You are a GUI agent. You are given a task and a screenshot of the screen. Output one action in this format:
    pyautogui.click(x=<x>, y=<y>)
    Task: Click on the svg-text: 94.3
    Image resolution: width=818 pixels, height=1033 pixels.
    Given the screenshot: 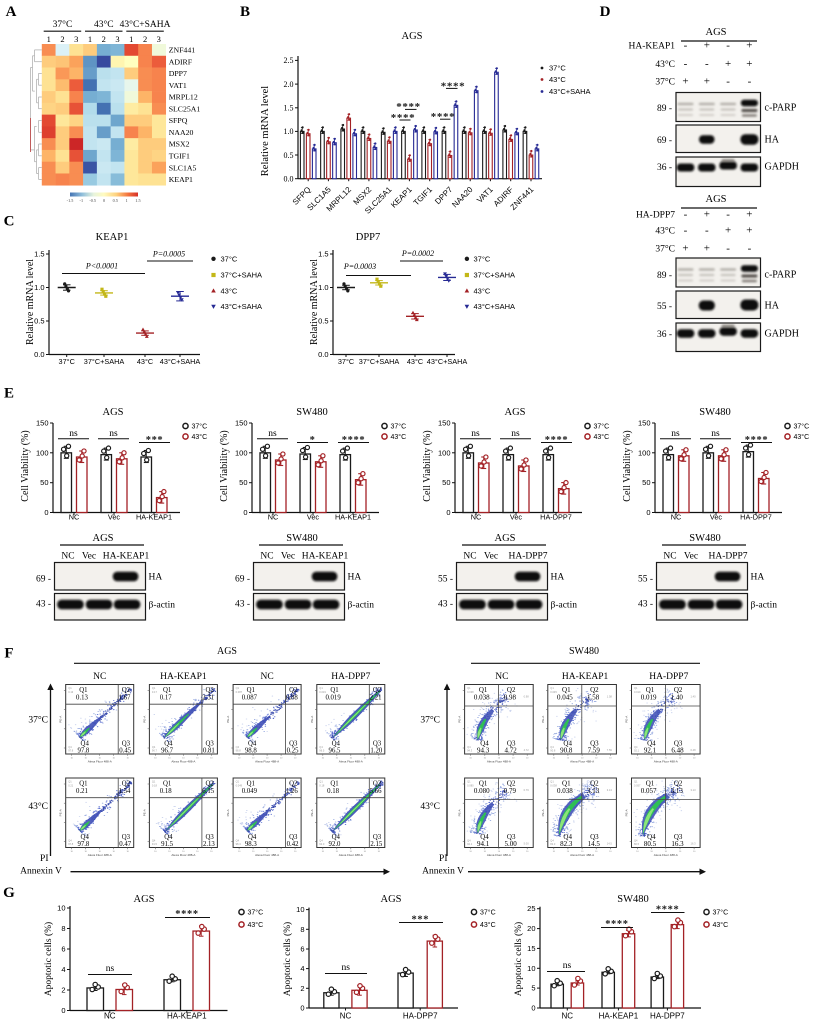 What is the action you would take?
    pyautogui.click(x=483, y=751)
    